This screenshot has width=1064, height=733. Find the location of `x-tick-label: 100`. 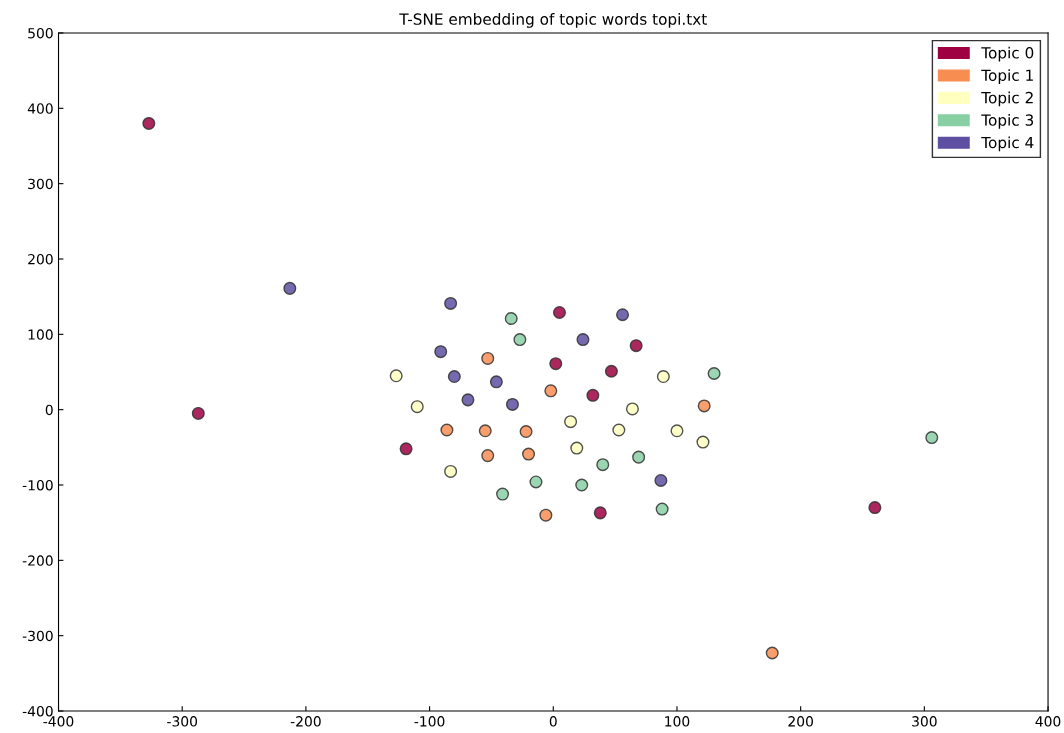

x-tick-label: 100 is located at coordinates (677, 721).